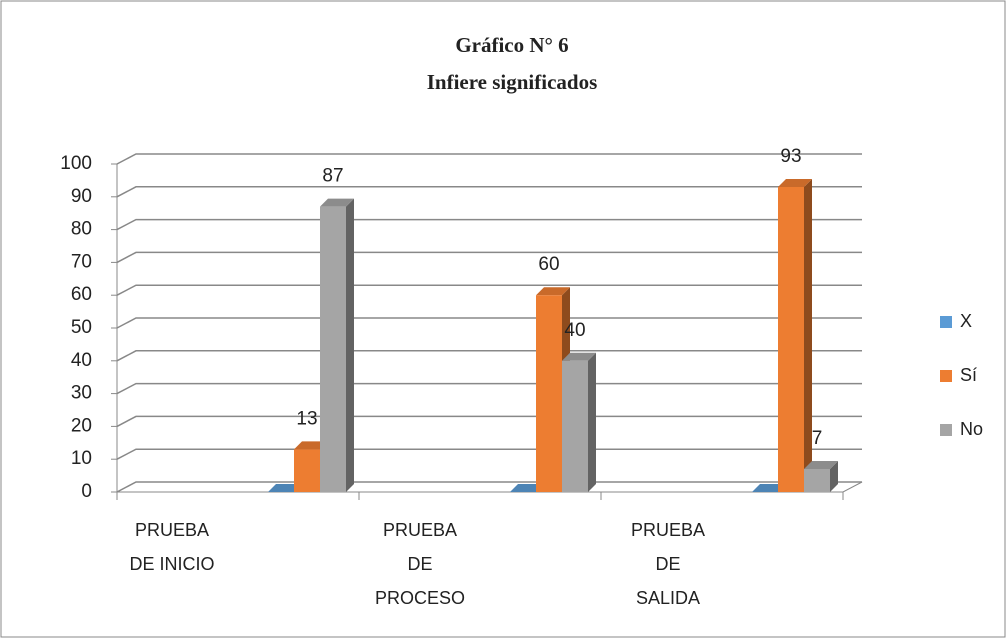 The height and width of the screenshot is (639, 1007). I want to click on y-tick-label: 0, so click(86, 491).